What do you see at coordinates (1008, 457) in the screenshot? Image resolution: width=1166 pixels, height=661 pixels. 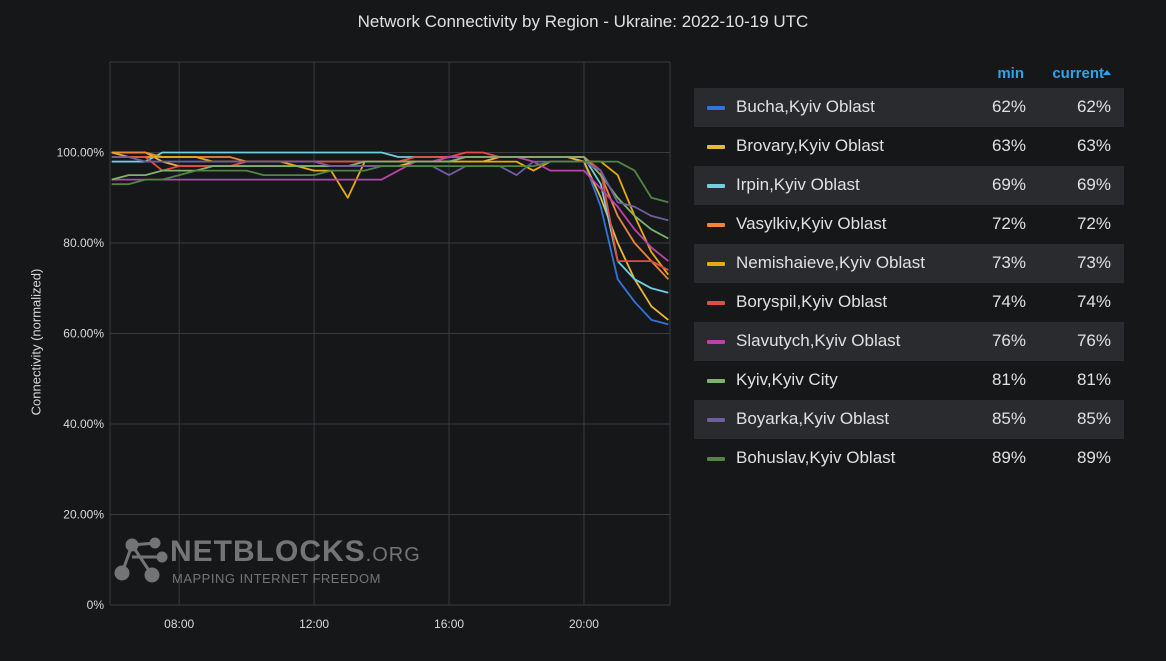 I see `legend-min-value: 89%` at bounding box center [1008, 457].